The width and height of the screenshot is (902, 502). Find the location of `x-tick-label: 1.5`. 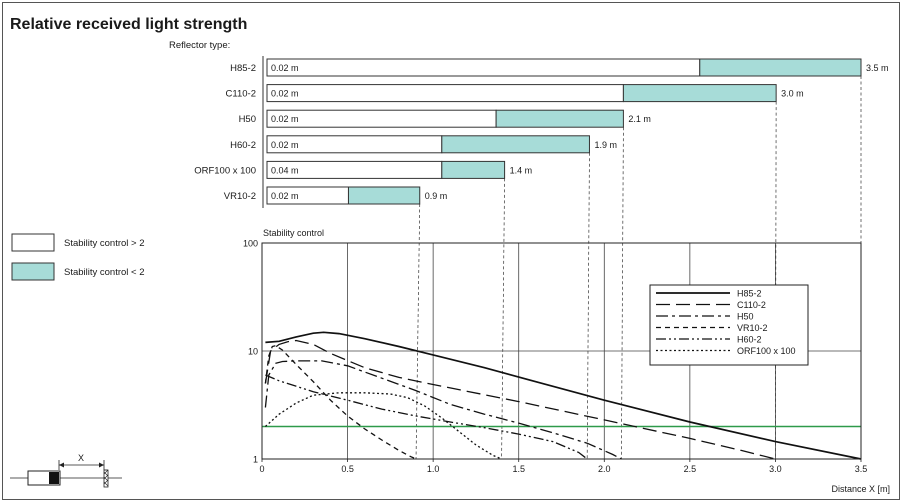

x-tick-label: 1.5 is located at coordinates (518, 469).